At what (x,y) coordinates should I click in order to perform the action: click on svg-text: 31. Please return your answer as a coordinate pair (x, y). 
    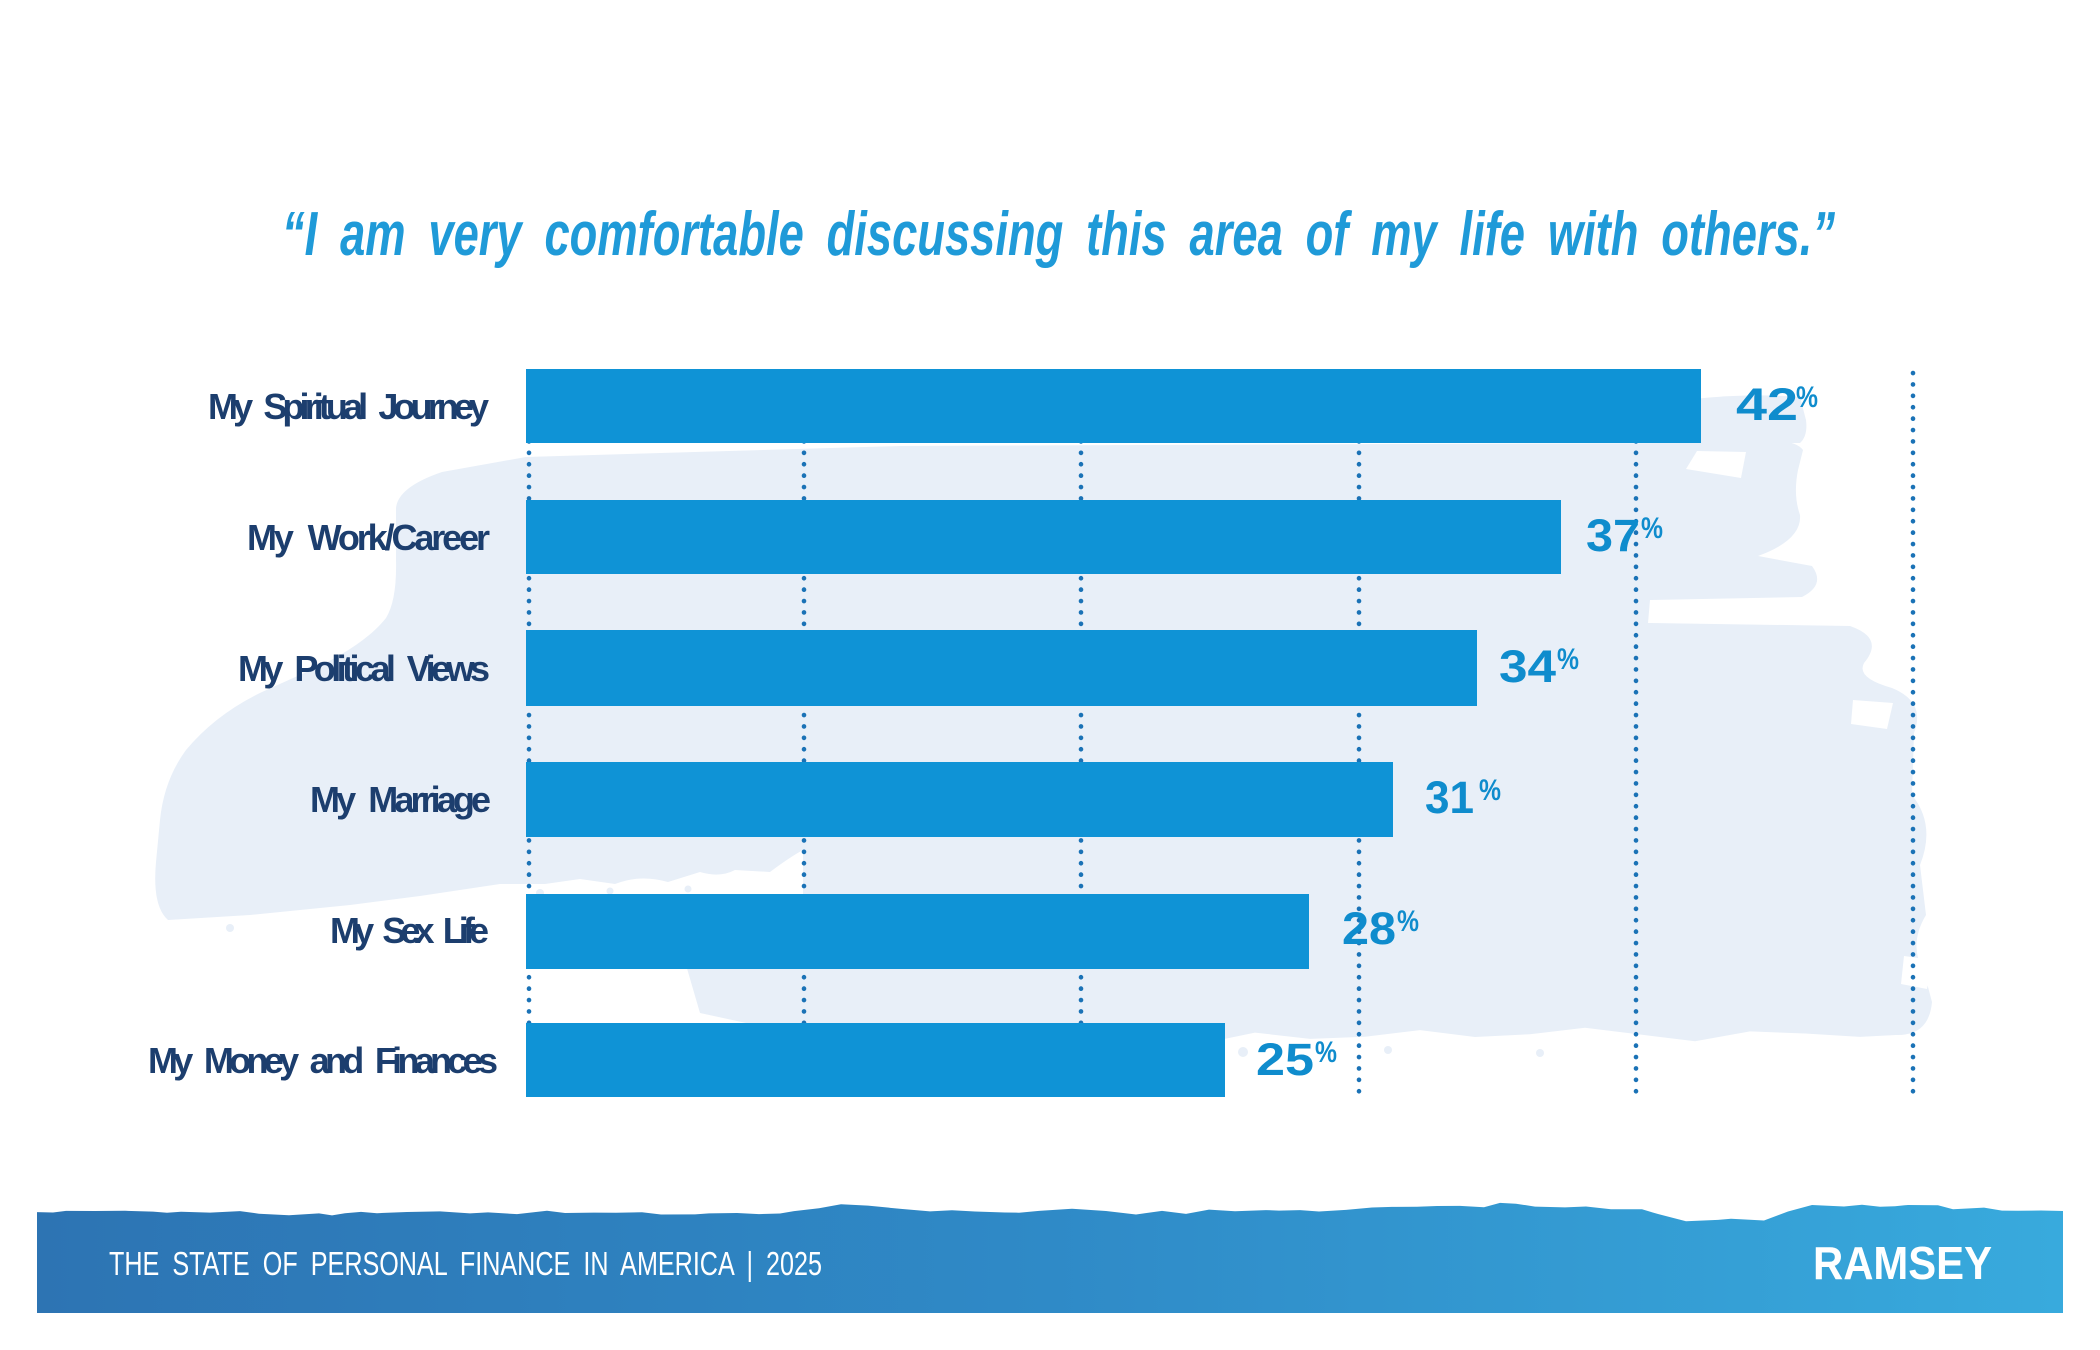
    Looking at the image, I should click on (1449, 799).